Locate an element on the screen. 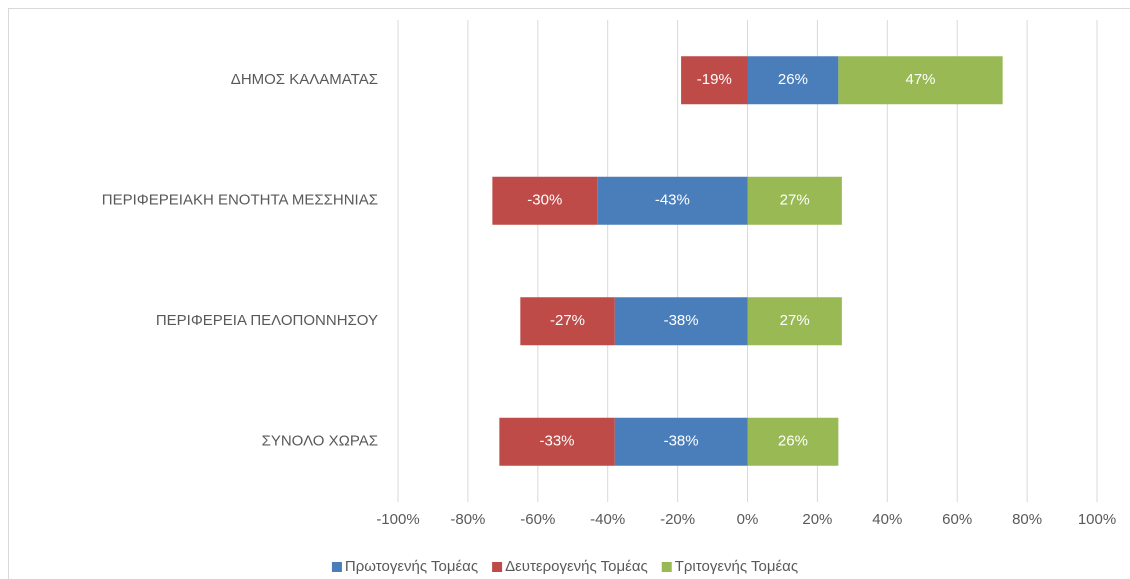  y-tick-label: ΠΕΡΙΦΕΡΕΙΑΚΗ ΕΝΟΤΗΤΑ ΜΕΣΣΗΝΙΑΣ is located at coordinates (240, 200).